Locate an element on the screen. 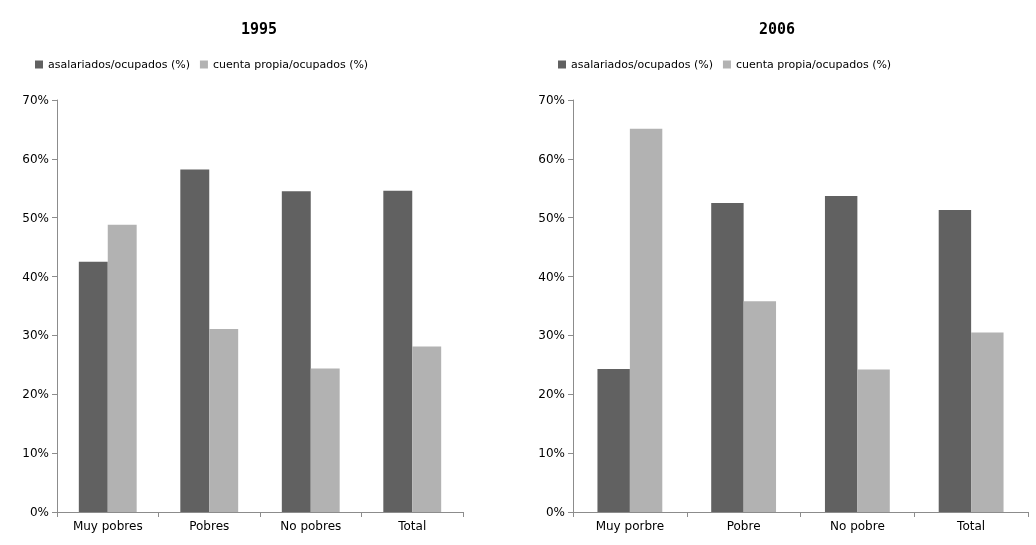  x-tick-label: Pobre is located at coordinates (743, 526).